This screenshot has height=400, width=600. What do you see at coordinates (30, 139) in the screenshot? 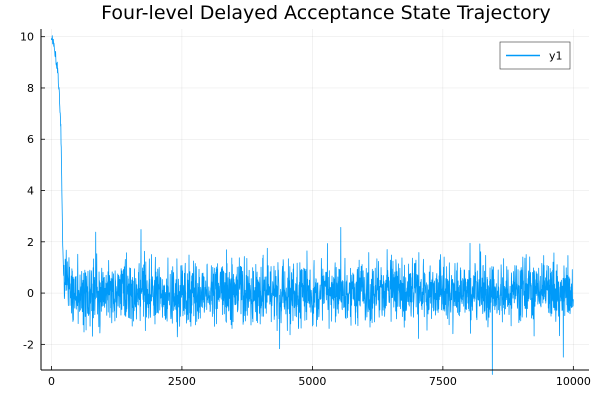
I see `y-tick-label: 6` at bounding box center [30, 139].